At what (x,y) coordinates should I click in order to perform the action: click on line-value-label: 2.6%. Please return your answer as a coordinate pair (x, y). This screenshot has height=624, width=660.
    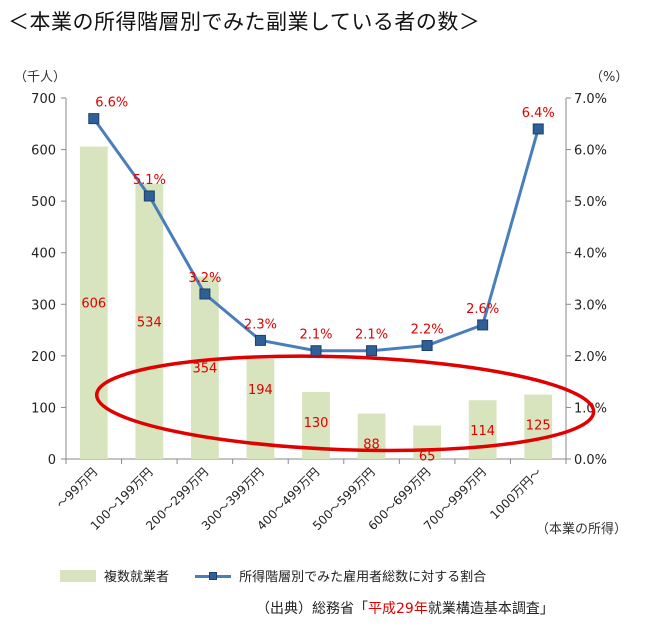
    Looking at the image, I should click on (482, 309).